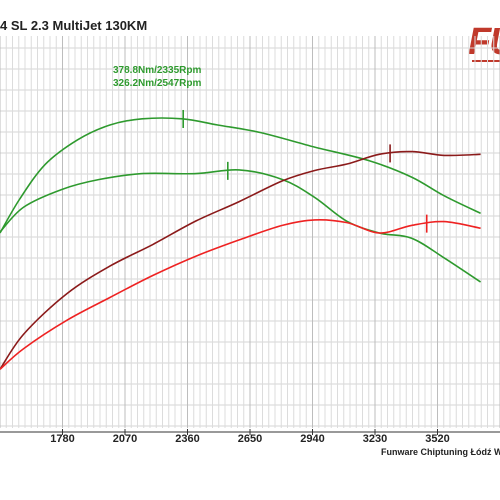 Image resolution: width=500 pixels, height=500 pixels. What do you see at coordinates (125, 439) in the screenshot?
I see `x-tick-label: 2070` at bounding box center [125, 439].